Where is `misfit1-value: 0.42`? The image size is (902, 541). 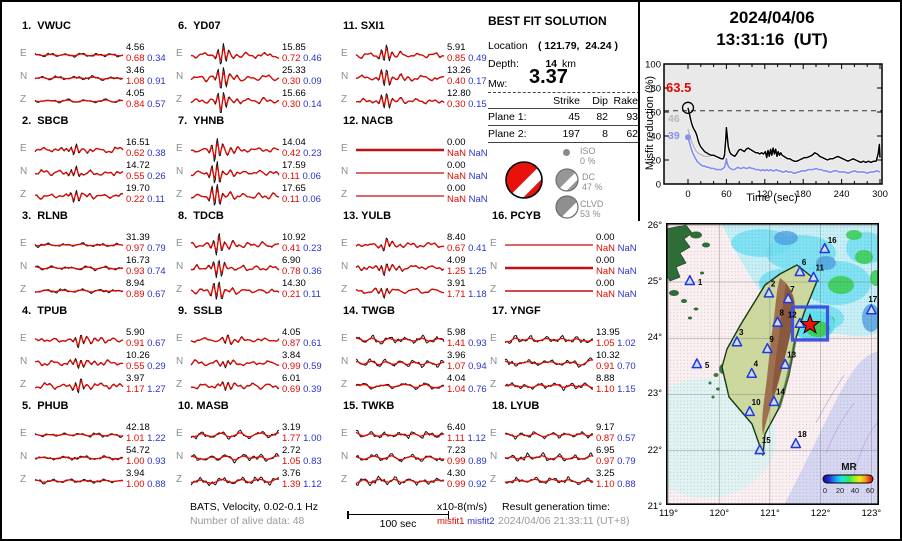 misfit1-value: 0.42 is located at coordinates (291, 153).